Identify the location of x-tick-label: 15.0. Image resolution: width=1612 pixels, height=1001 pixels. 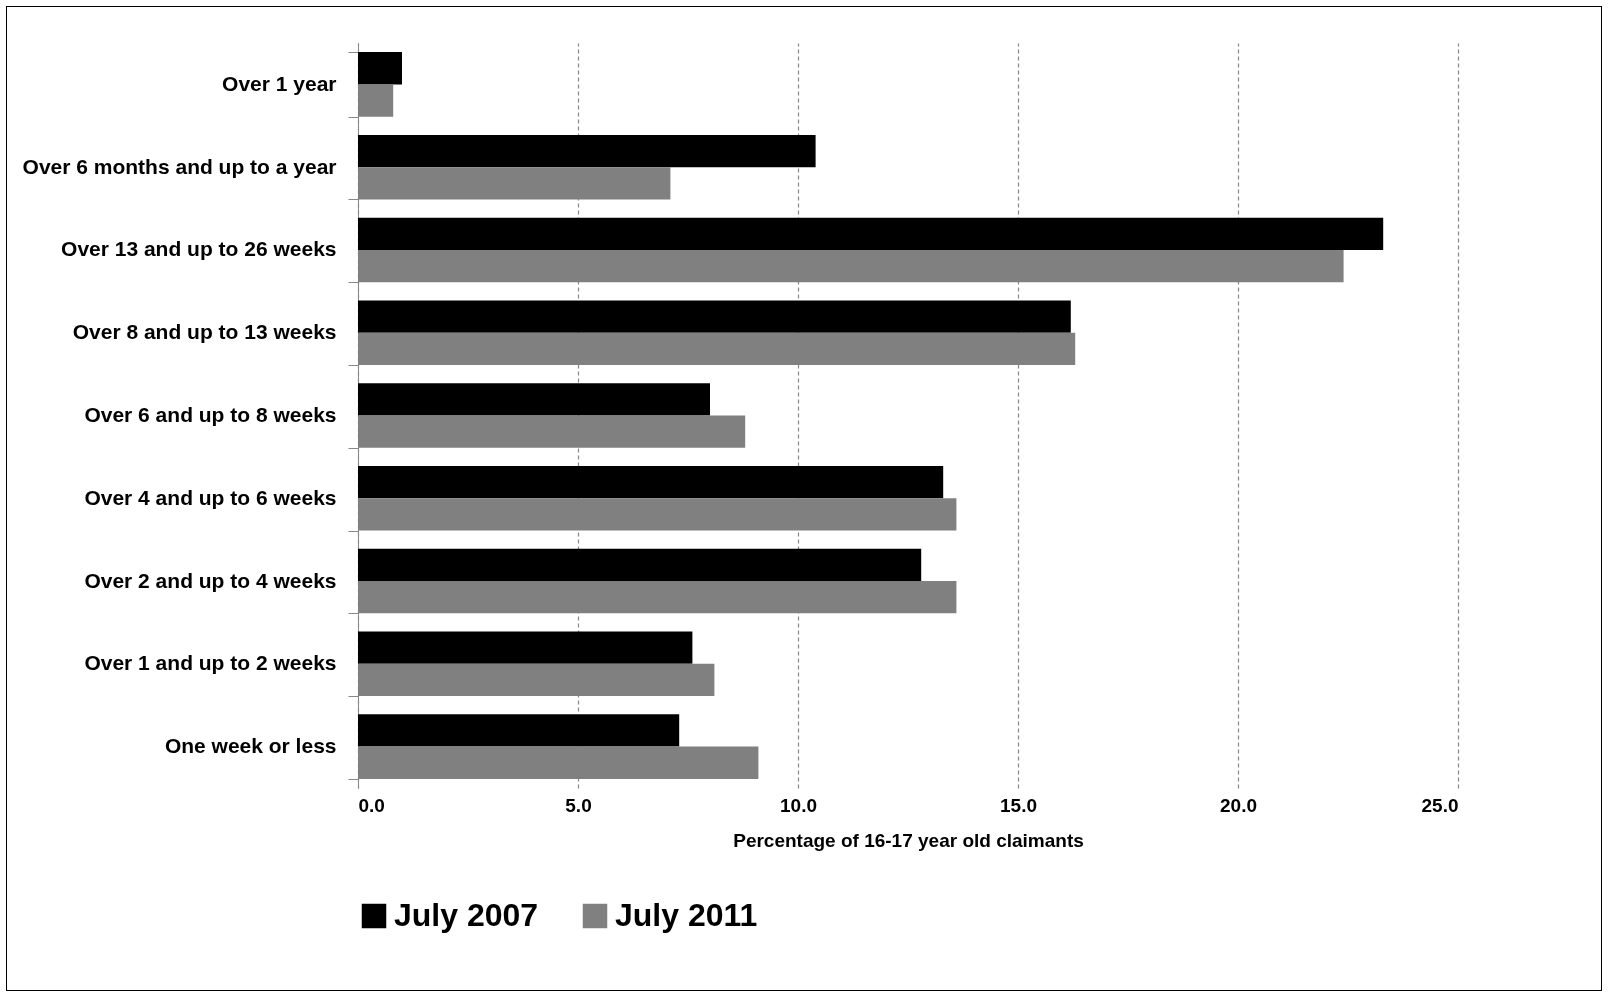
(1018, 805).